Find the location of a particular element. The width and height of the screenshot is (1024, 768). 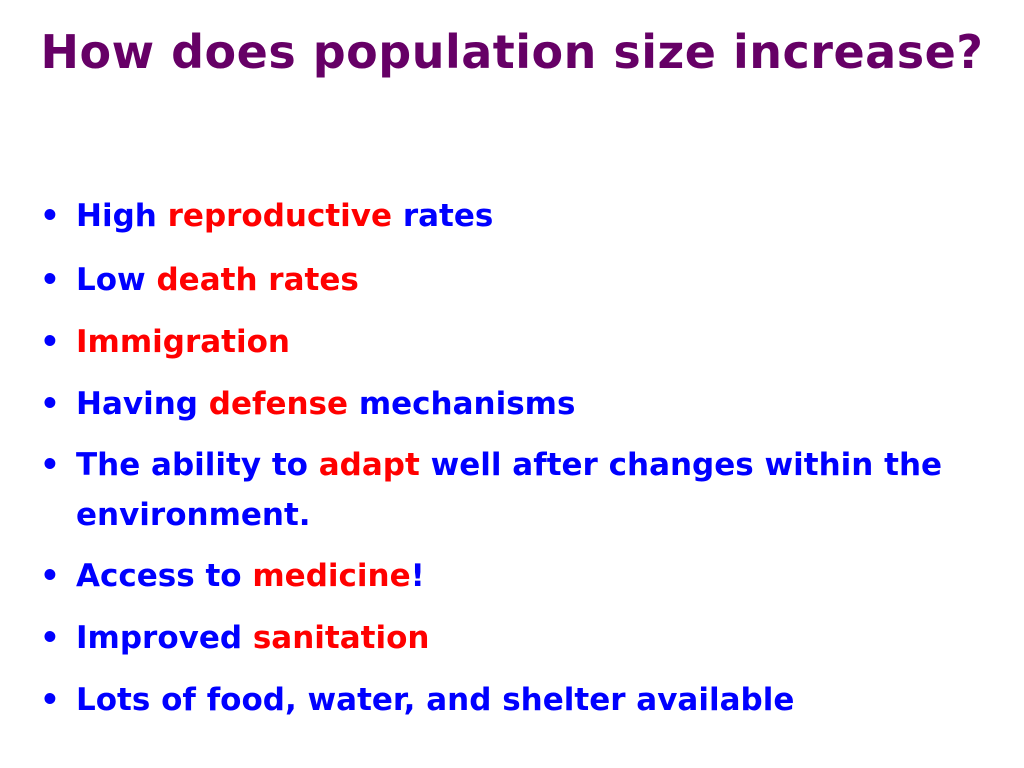

bullet-highlight: adapt is located at coordinates (369, 465).